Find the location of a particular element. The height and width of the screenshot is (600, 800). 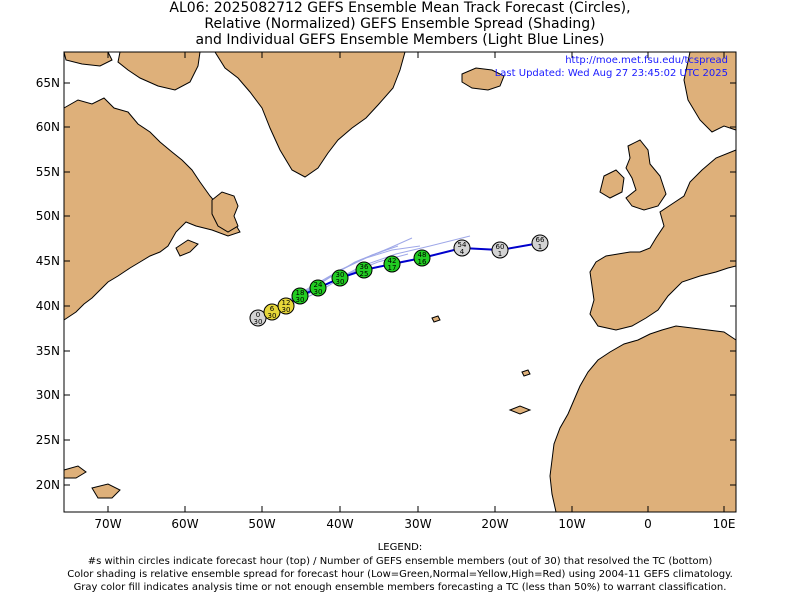

source-url: http://moe.met.fsu.edu/tcspread is located at coordinates (646, 60).